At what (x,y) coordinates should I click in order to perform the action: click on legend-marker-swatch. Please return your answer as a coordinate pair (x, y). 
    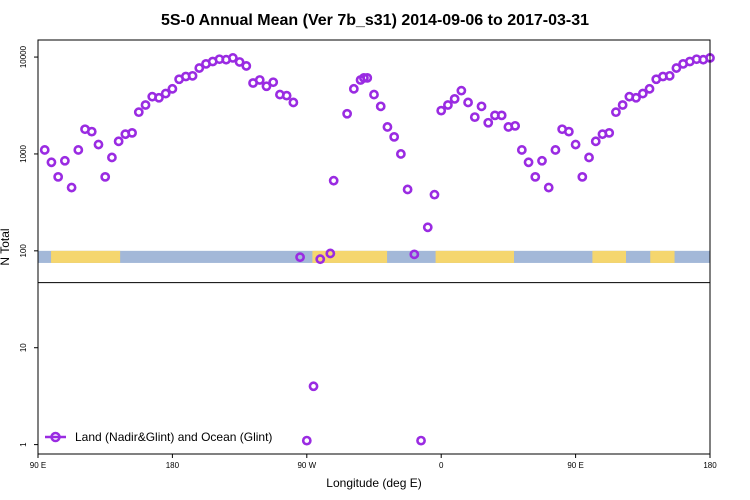
    Looking at the image, I should click on (55, 437).